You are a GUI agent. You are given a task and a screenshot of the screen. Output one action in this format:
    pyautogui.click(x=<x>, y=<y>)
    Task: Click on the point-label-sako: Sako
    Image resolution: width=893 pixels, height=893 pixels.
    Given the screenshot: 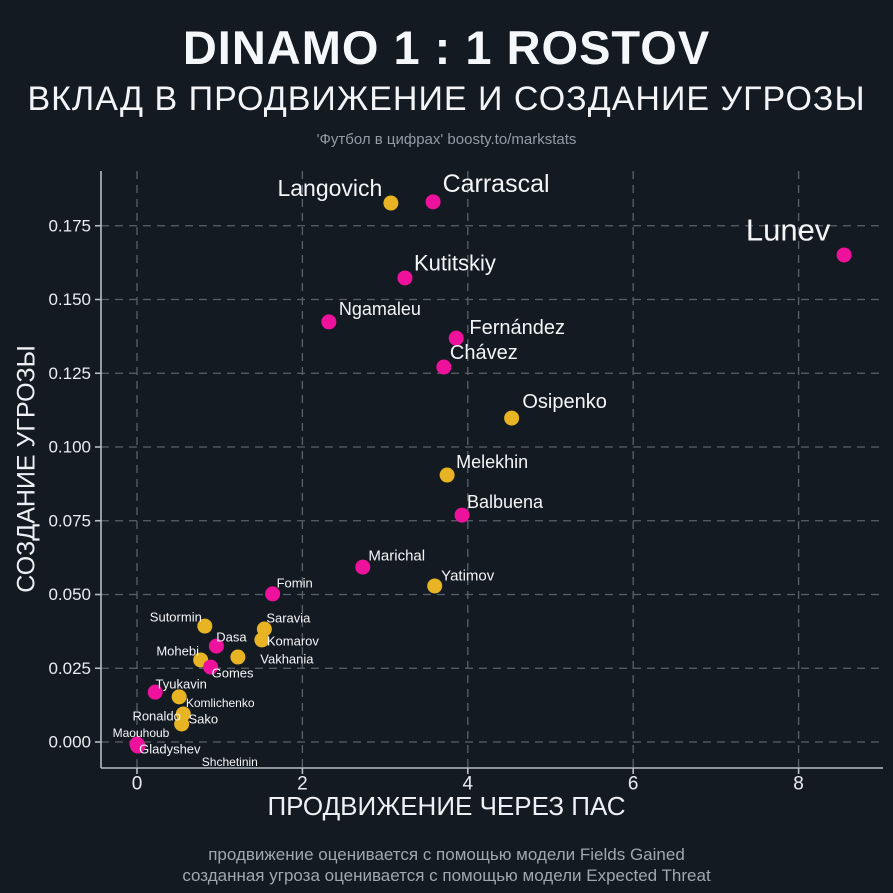 What is the action you would take?
    pyautogui.click(x=203, y=718)
    